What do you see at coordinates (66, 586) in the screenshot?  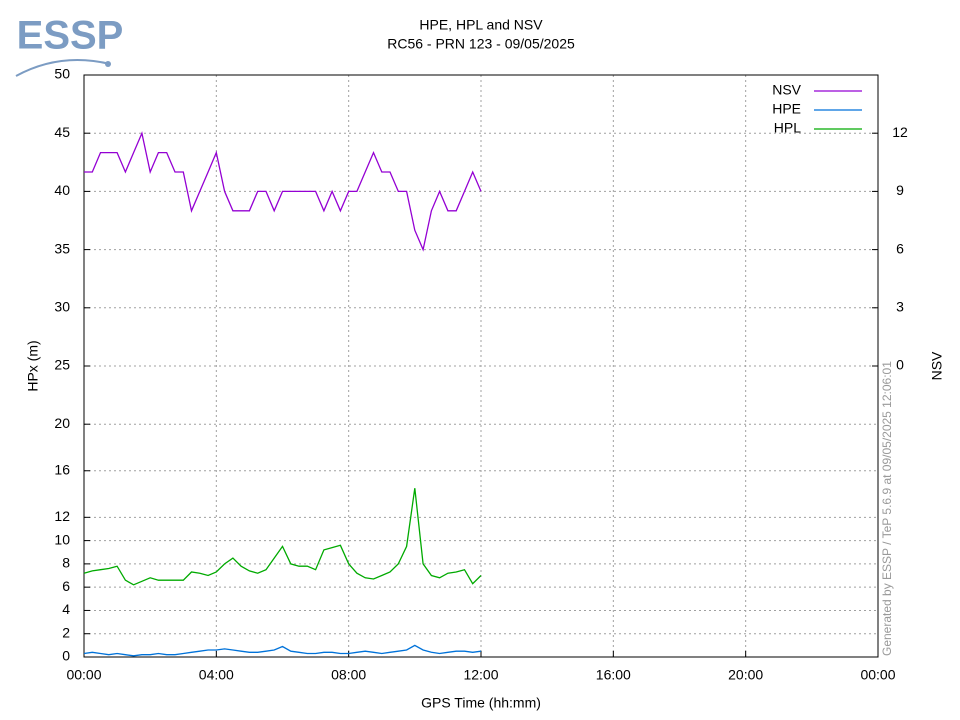 I see `y-tick-label: 6` at bounding box center [66, 586].